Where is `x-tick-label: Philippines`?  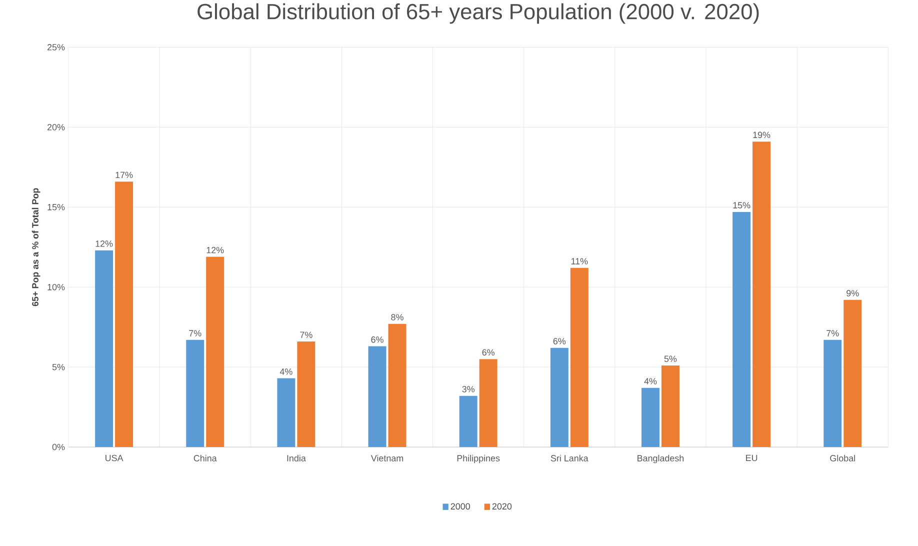 x-tick-label: Philippines is located at coordinates (478, 458).